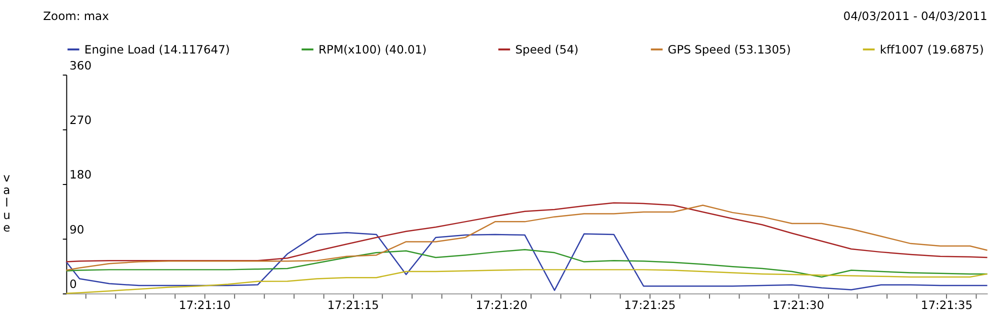  I want to click on x-tick-label: 17:21:10, so click(204, 305).